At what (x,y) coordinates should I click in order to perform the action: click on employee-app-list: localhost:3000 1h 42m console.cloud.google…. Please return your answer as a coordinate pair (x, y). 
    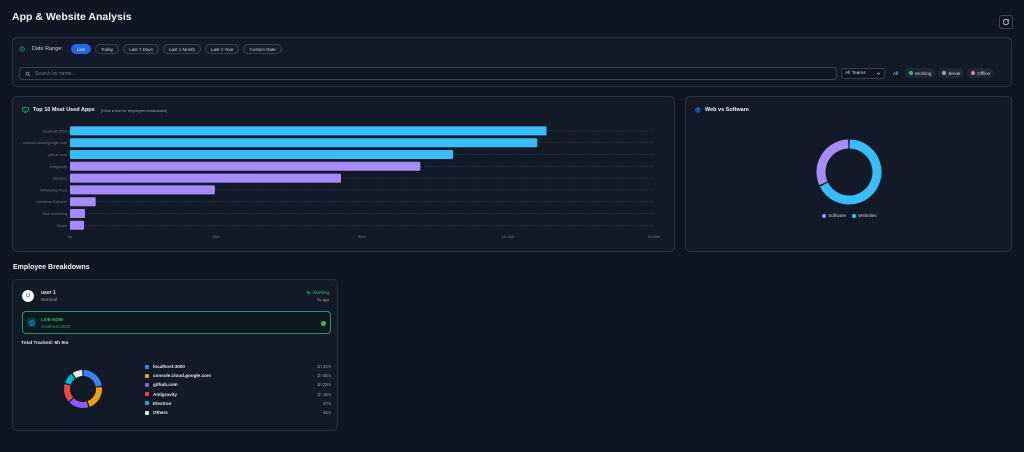
    Looking at the image, I should click on (238, 389).